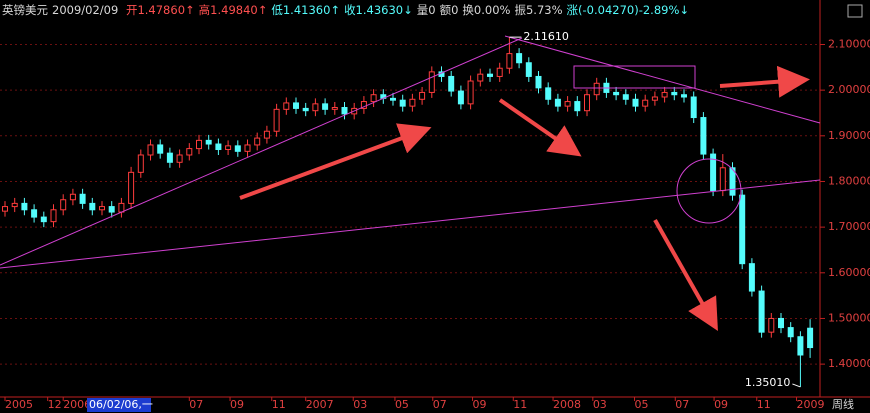 The image size is (870, 413). I want to click on trend-line, so click(662, 79).